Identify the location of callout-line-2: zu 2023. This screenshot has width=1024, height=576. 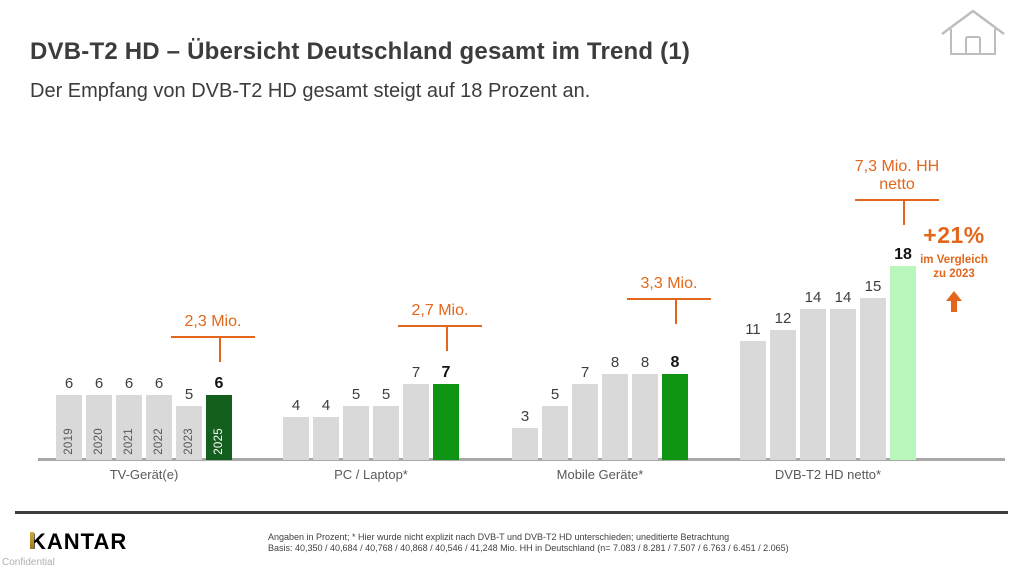
(954, 274).